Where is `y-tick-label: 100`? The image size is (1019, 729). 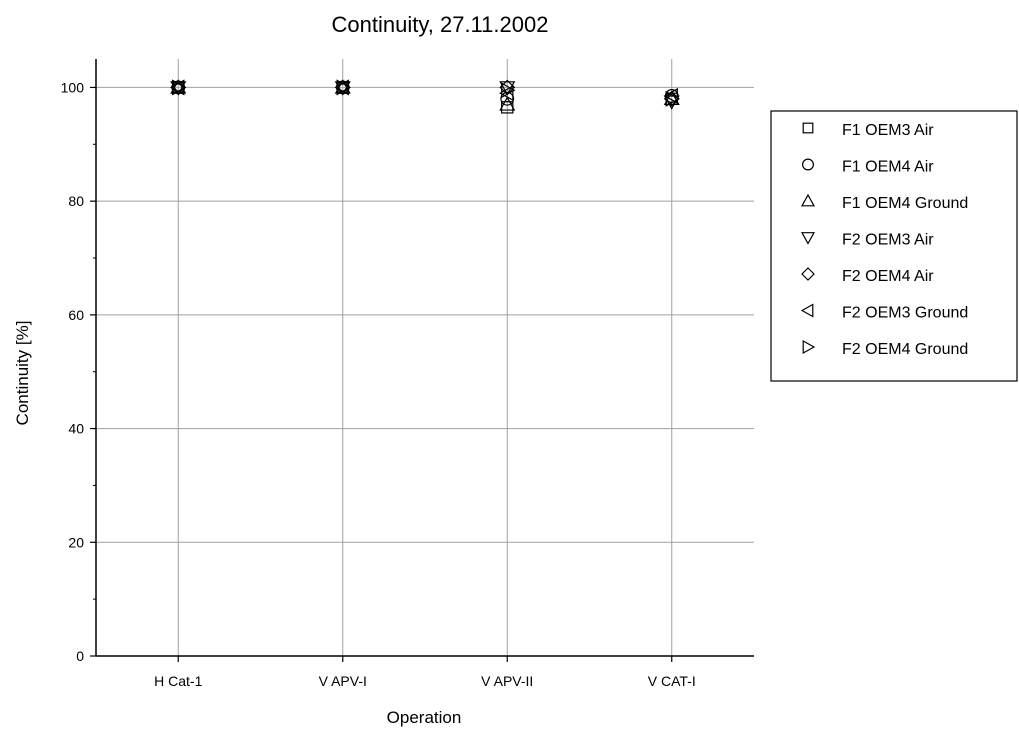 y-tick-label: 100 is located at coordinates (73, 87).